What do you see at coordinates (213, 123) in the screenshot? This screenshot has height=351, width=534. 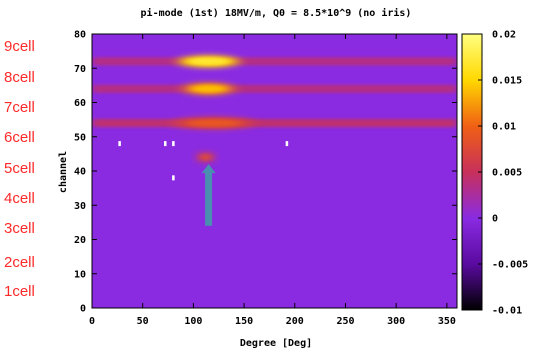 I see `hotspot-core-6cell` at bounding box center [213, 123].